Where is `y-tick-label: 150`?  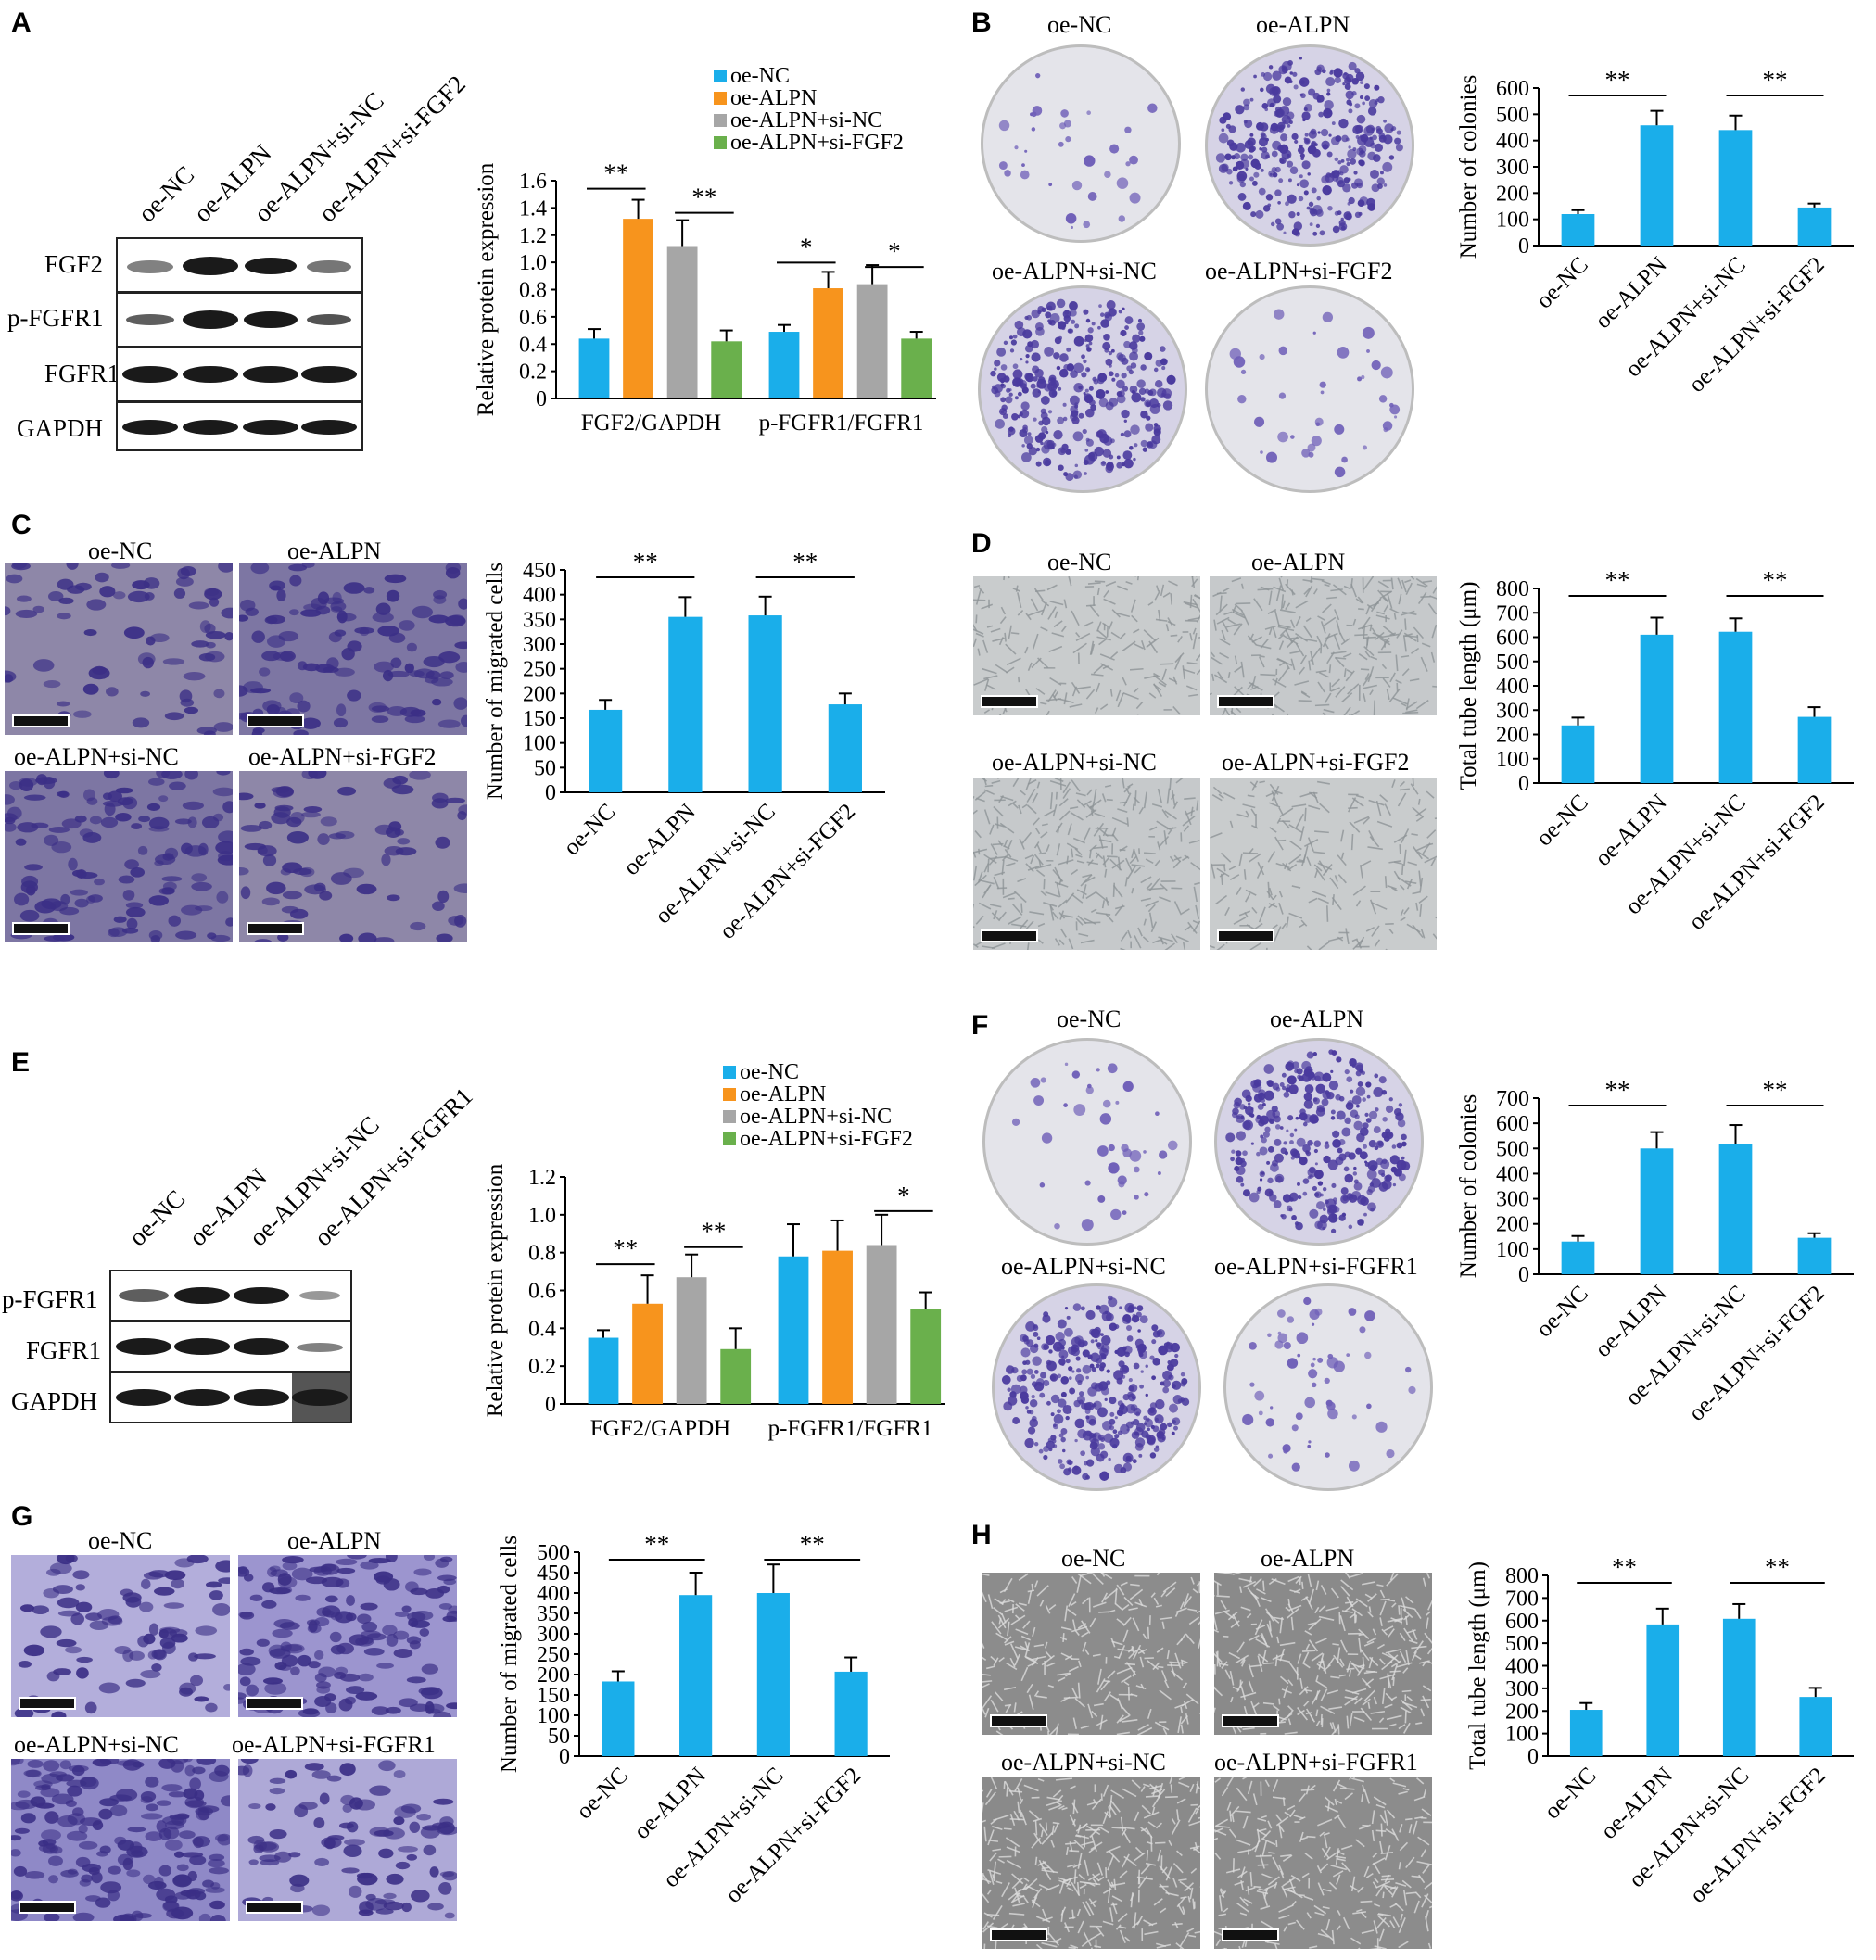
y-tick-label: 150 is located at coordinates (553, 1696).